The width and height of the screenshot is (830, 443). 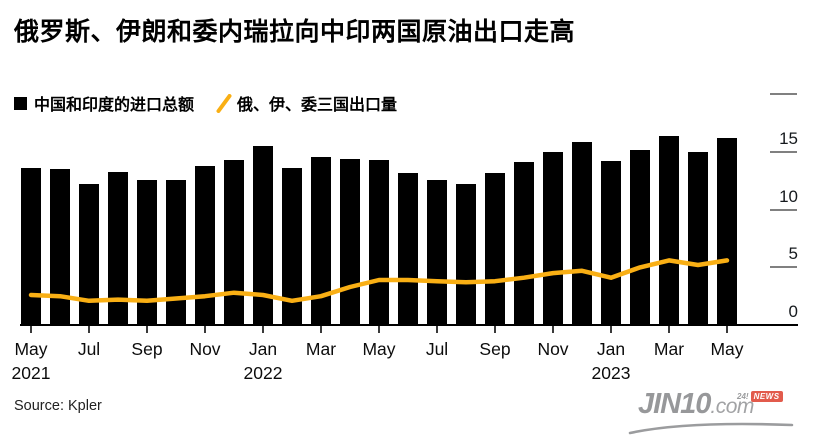 What do you see at coordinates (321, 240) in the screenshot?
I see `bar-mar-2022` at bounding box center [321, 240].